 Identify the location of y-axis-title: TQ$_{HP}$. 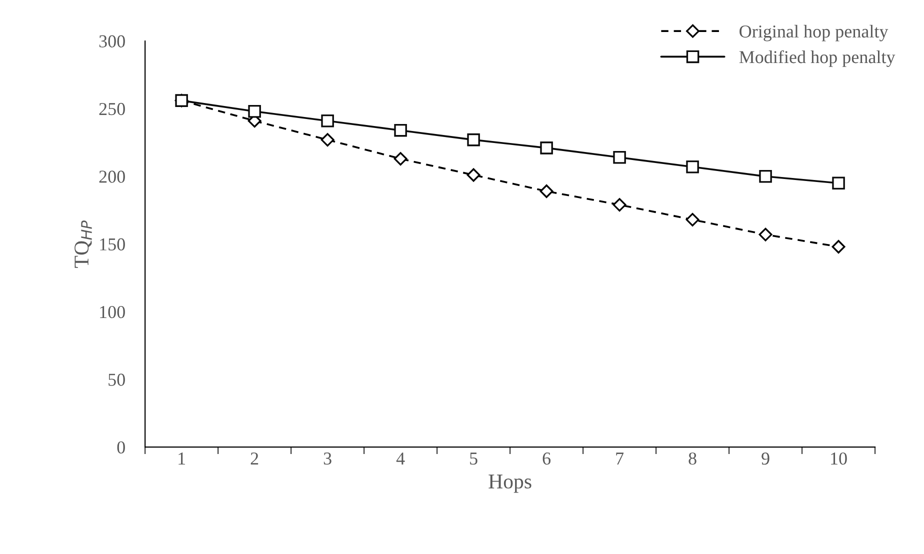
(83, 244).